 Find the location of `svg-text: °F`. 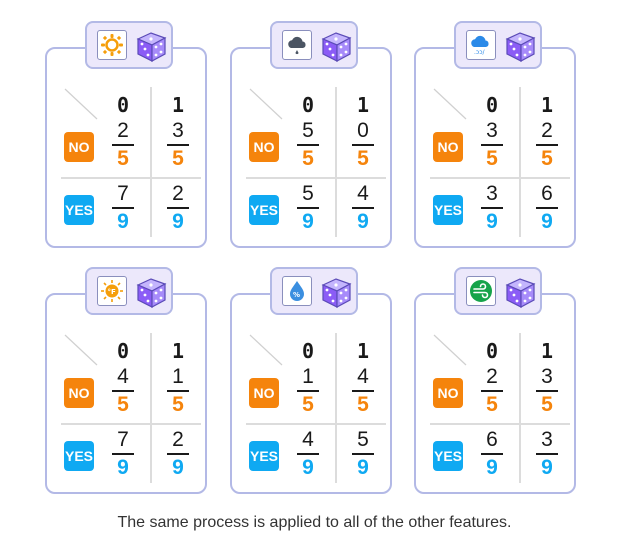

svg-text: °F is located at coordinates (112, 292).